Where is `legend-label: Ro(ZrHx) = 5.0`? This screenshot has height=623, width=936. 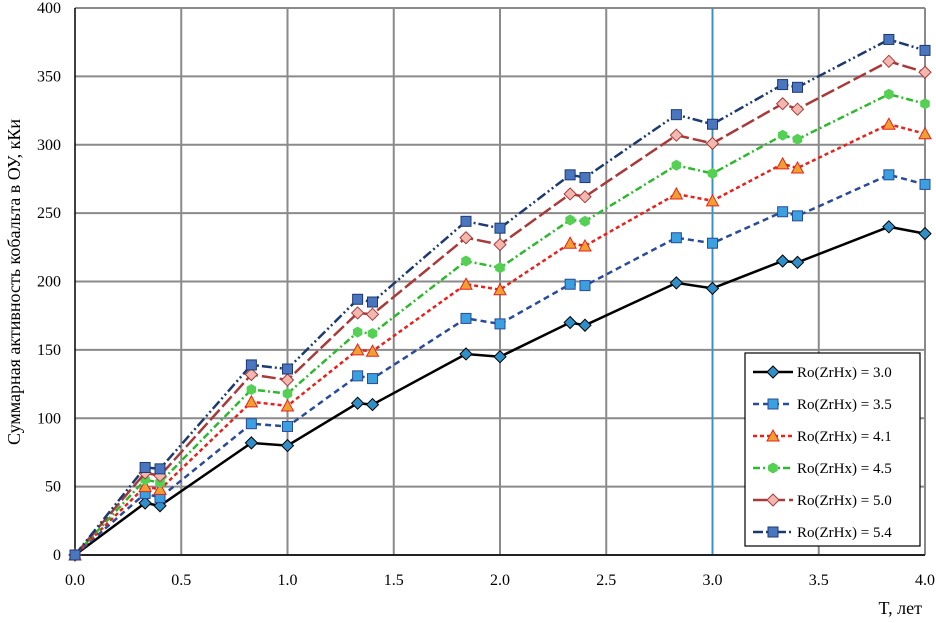
legend-label: Ro(ZrHx) = 5.0 is located at coordinates (844, 501).